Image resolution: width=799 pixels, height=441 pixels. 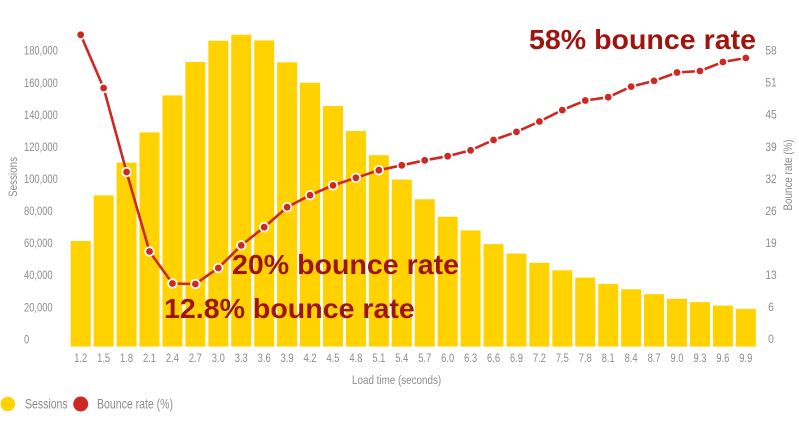 What do you see at coordinates (699, 358) in the screenshot?
I see `svg-text: 9.3` at bounding box center [699, 358].